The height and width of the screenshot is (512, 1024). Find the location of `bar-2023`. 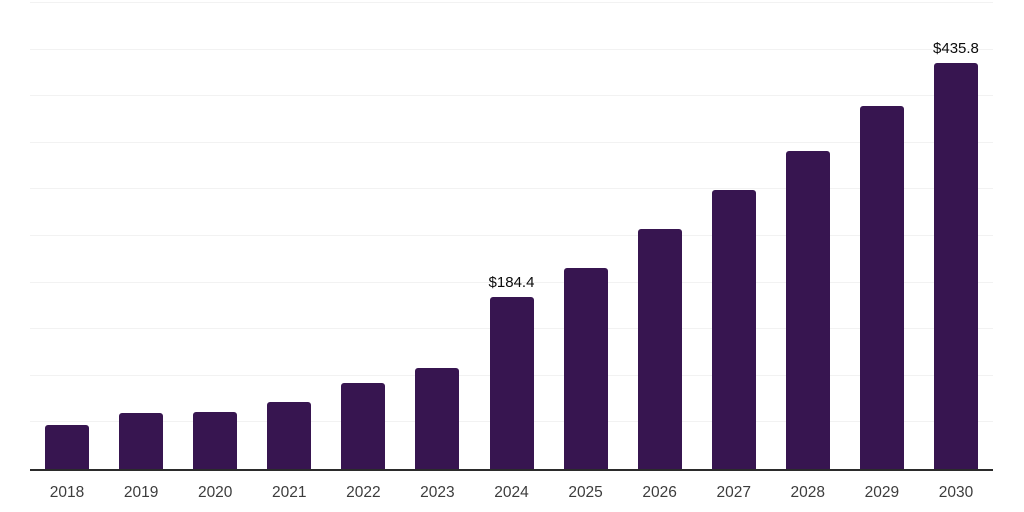

bar-2023 is located at coordinates (437, 418).